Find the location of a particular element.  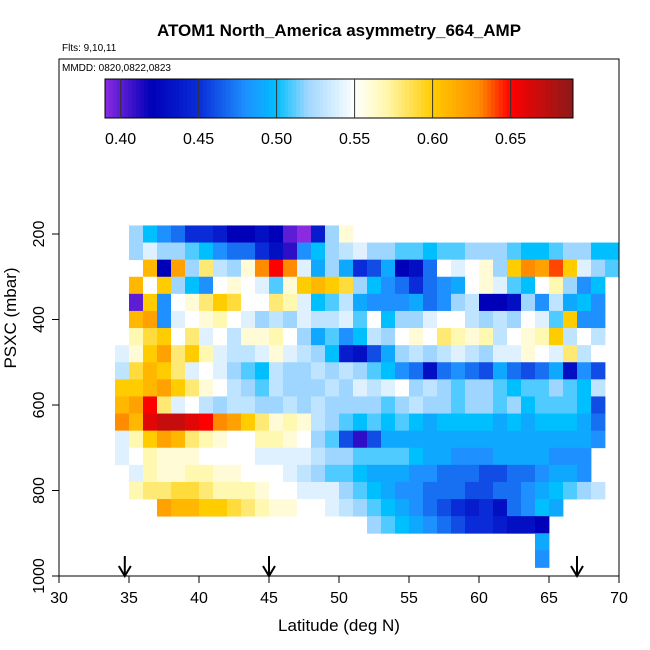

colorbar-tick-label: 0.55 is located at coordinates (354, 139).